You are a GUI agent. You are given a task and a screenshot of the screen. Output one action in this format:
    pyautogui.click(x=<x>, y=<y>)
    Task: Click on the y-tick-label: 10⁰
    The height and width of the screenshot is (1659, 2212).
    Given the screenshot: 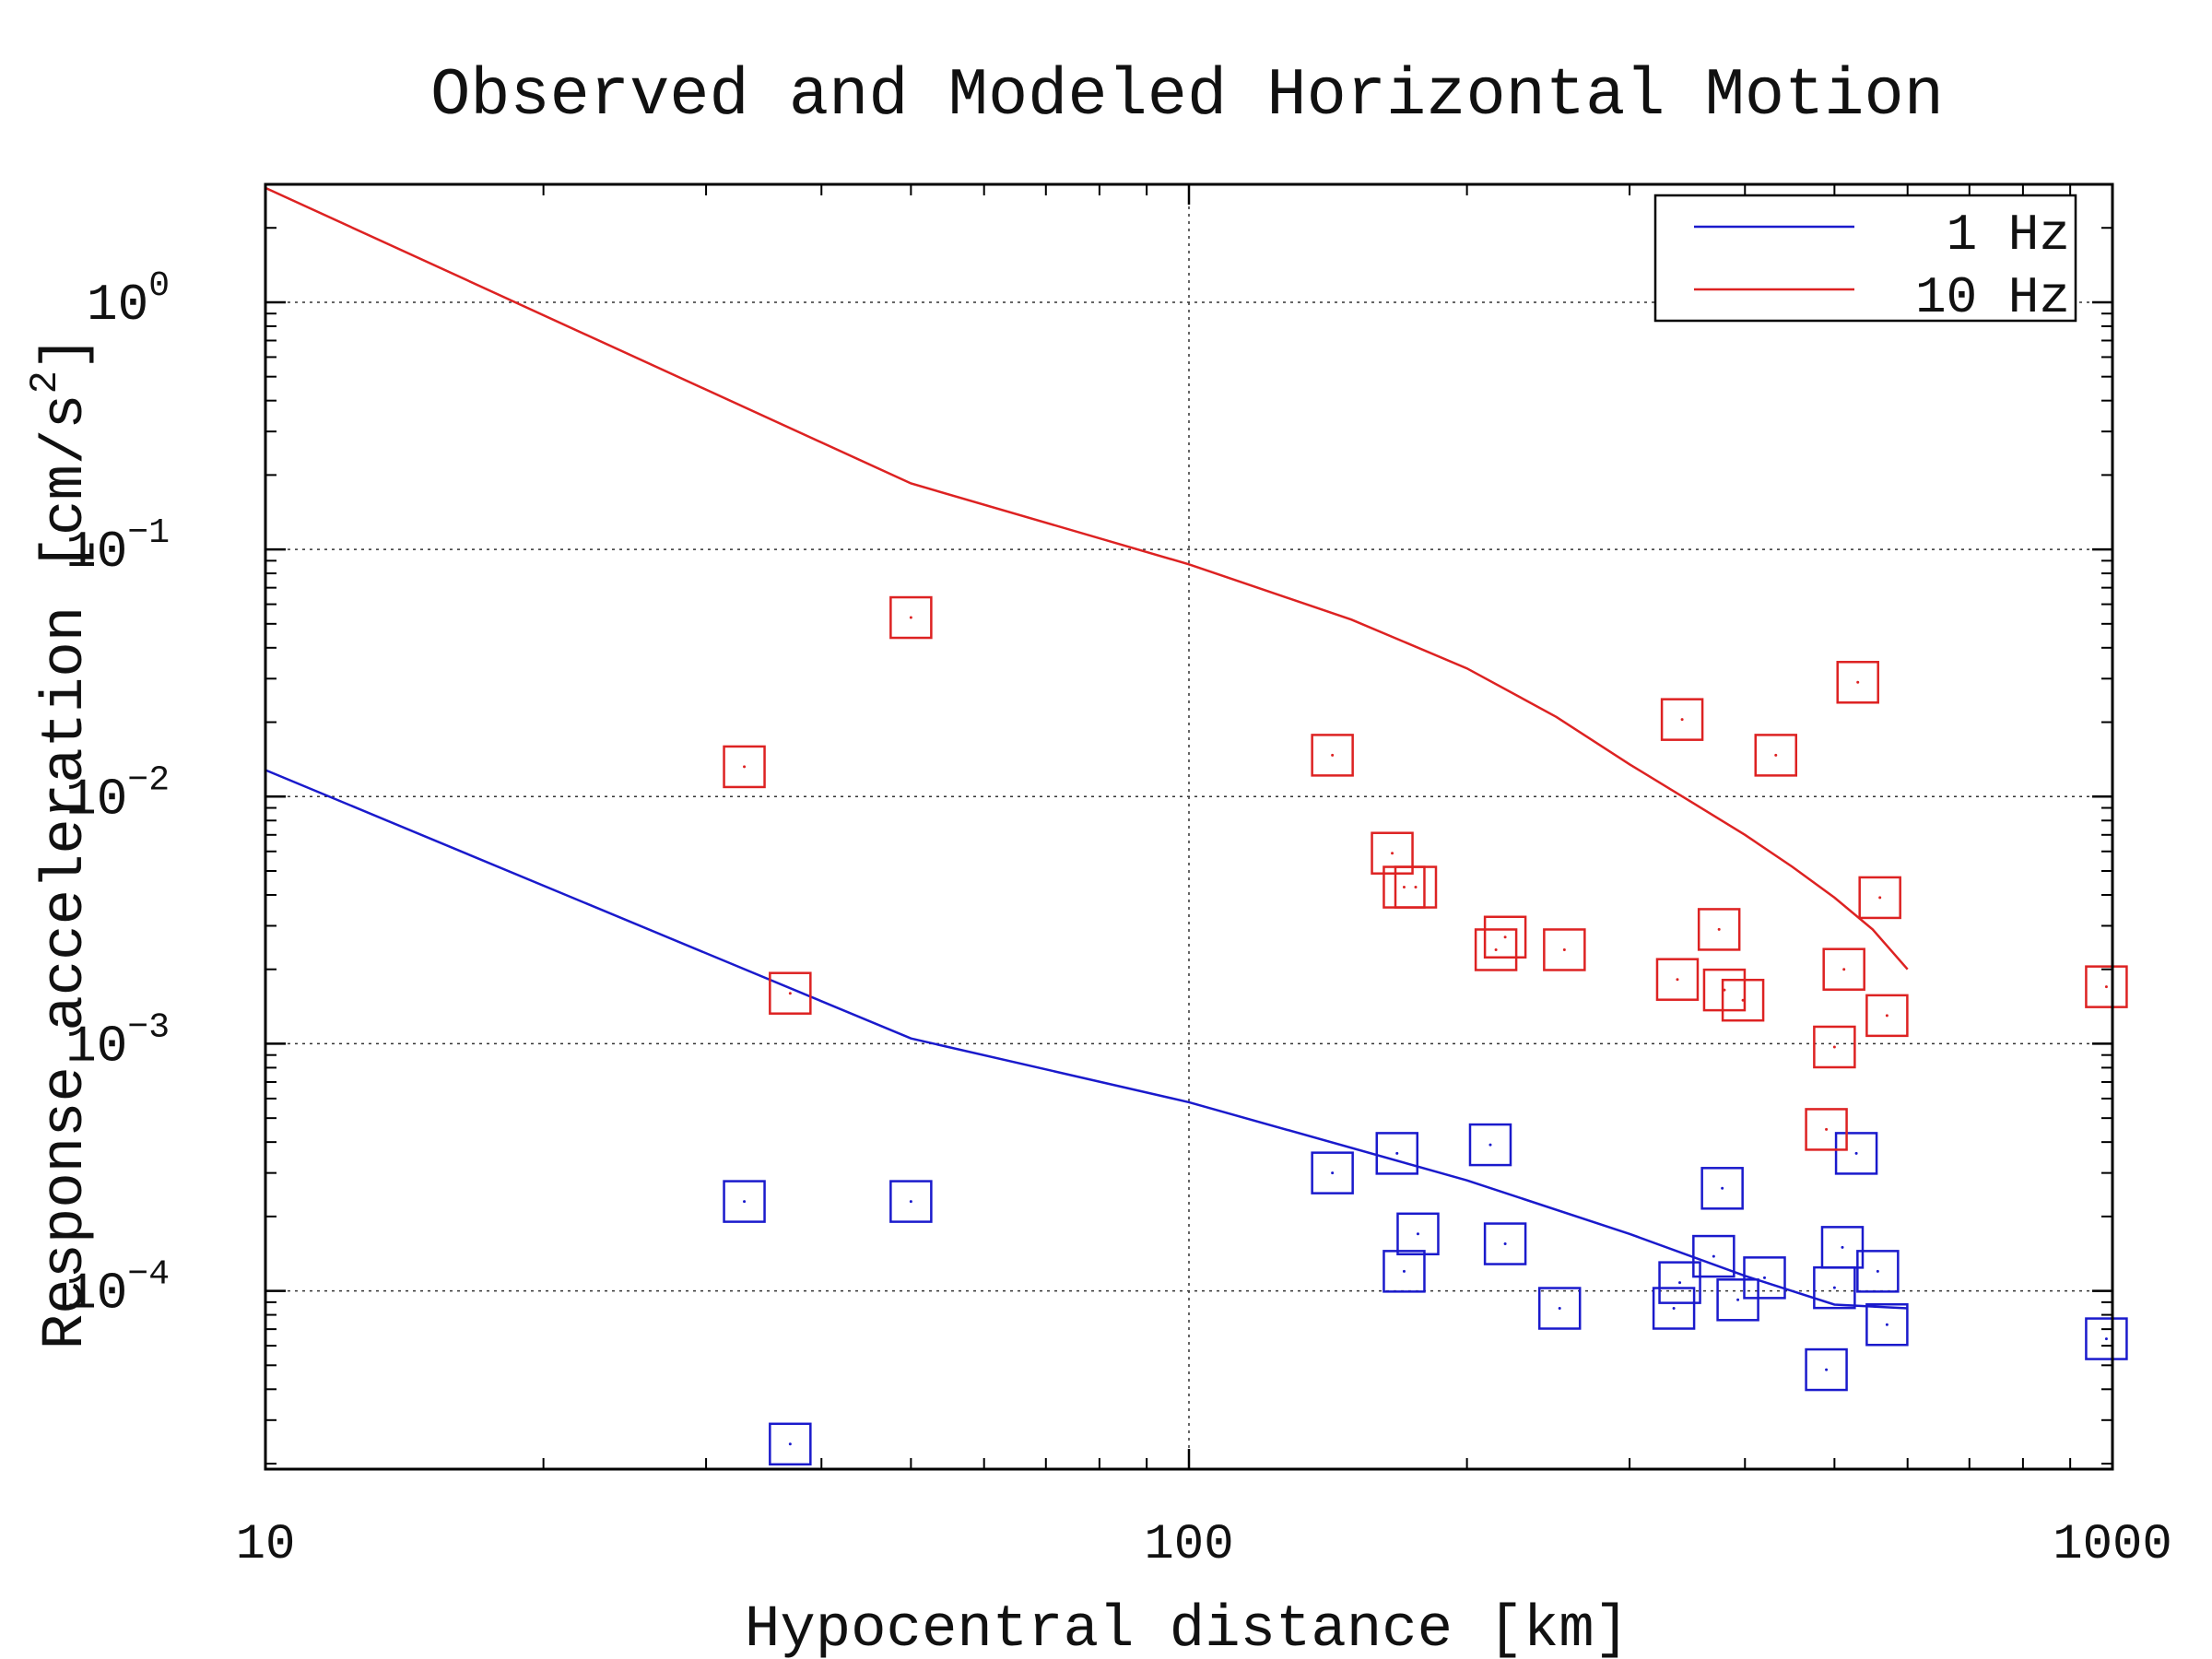 What is the action you would take?
    pyautogui.click(x=128, y=300)
    